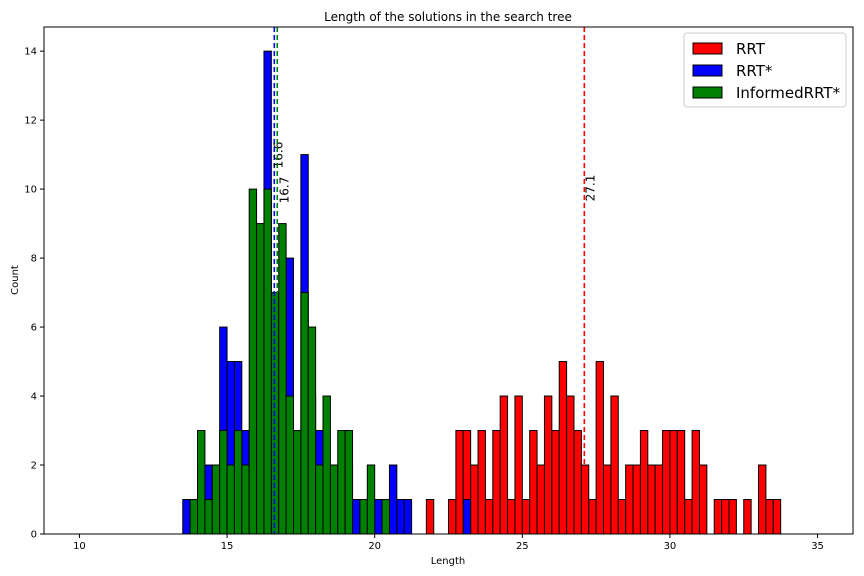 This screenshot has width=864, height=576. What do you see at coordinates (30, 121) in the screenshot?
I see `y-tick-label: 12` at bounding box center [30, 121].